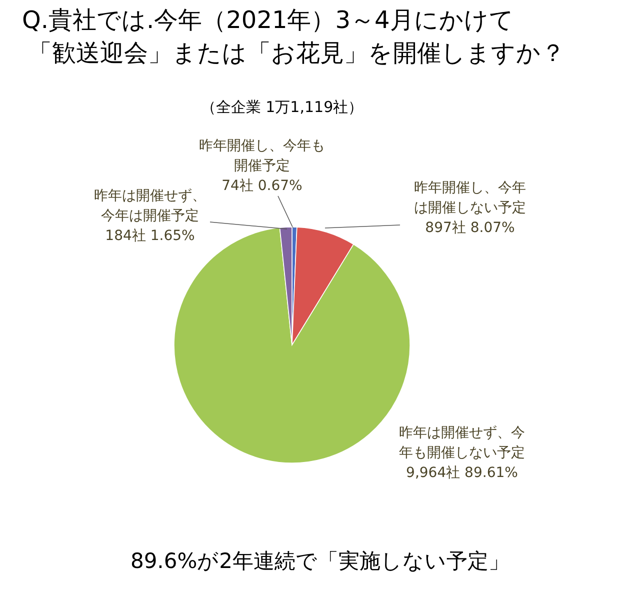 The image size is (640, 609). I want to click on slice-label: 昨年は開催せず、今年も開催しない予定, so click(462, 443).